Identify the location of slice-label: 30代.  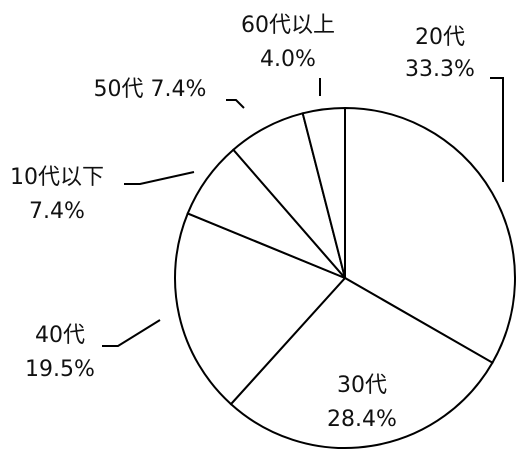
(362, 385).